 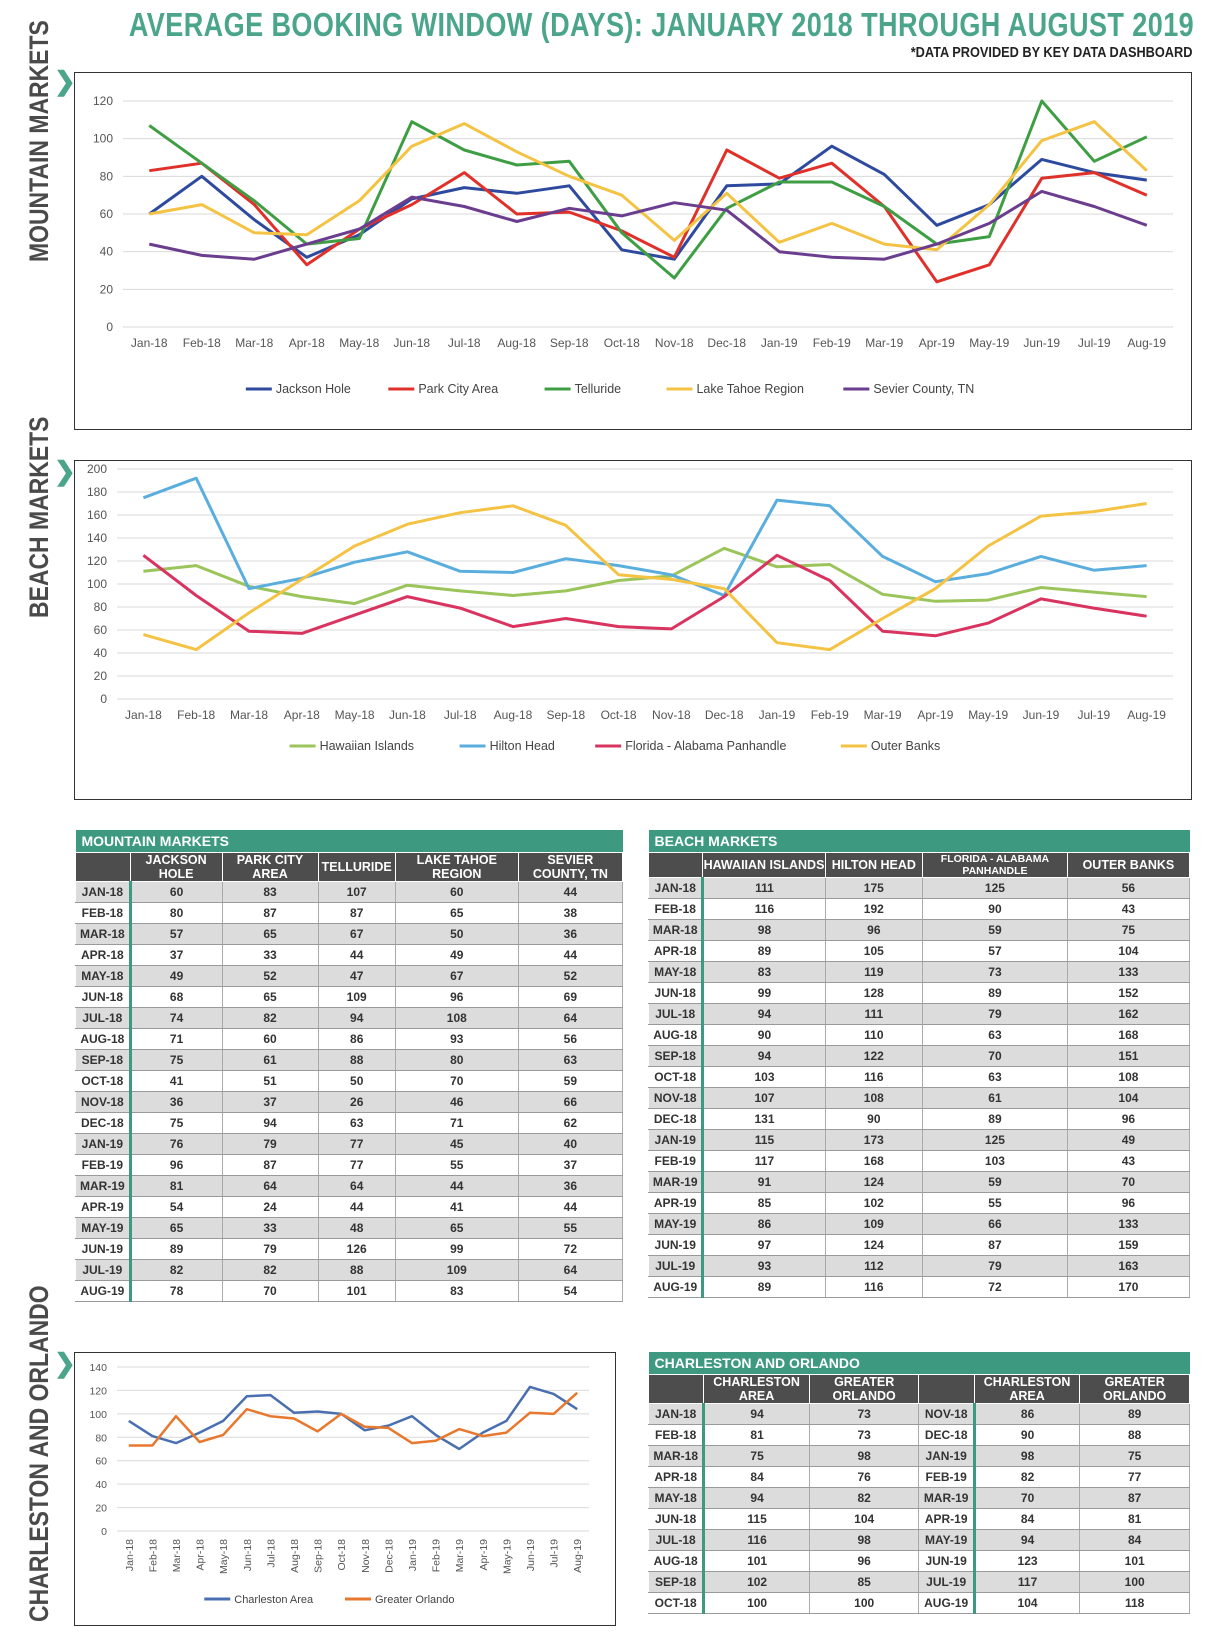 What do you see at coordinates (254, 343) in the screenshot?
I see `x-tick-label: Mar-18` at bounding box center [254, 343].